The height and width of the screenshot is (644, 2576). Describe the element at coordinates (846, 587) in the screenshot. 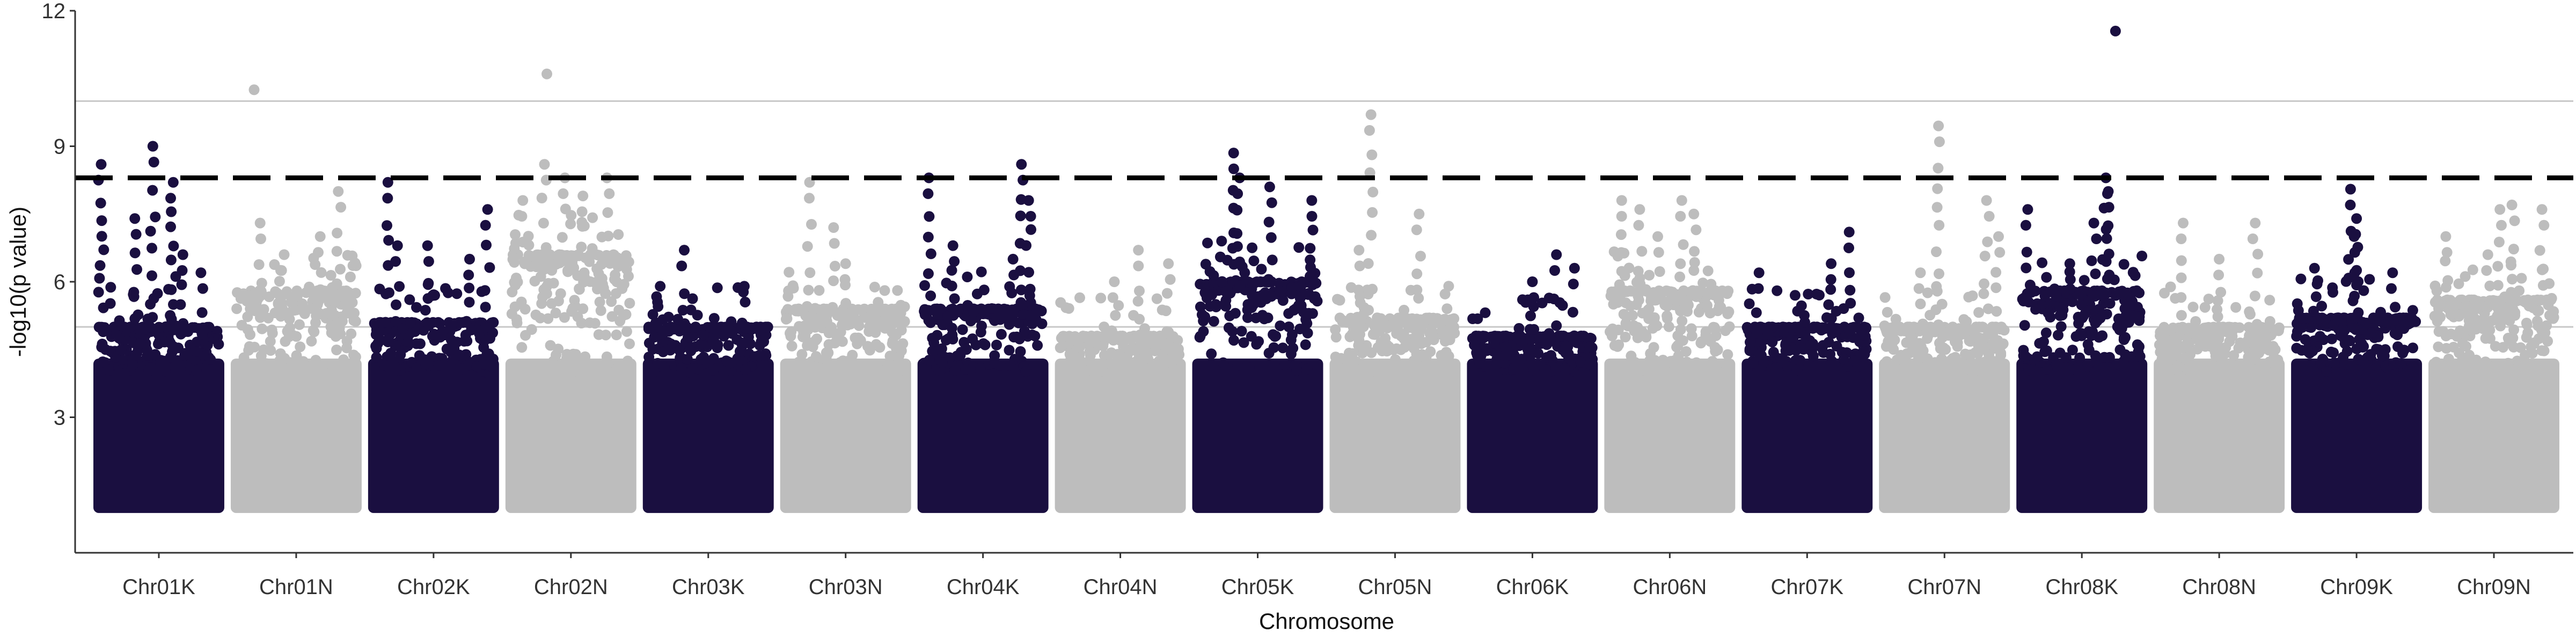

I see `x-tick-label: Chr03N` at that location.